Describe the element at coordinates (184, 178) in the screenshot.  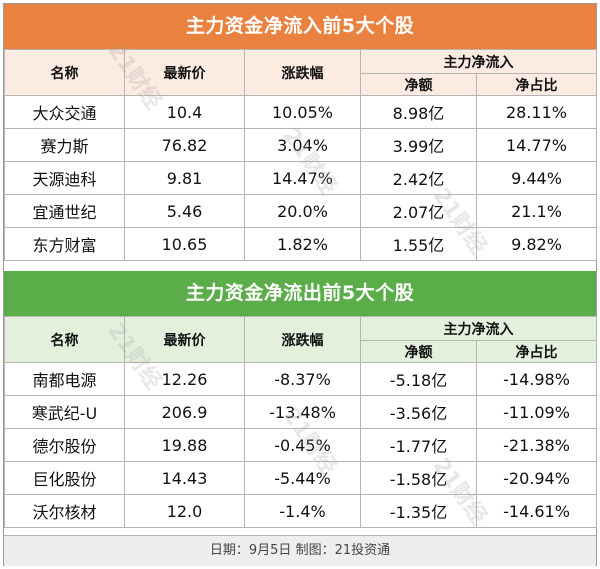
I see `stock-price: 9.81` at that location.